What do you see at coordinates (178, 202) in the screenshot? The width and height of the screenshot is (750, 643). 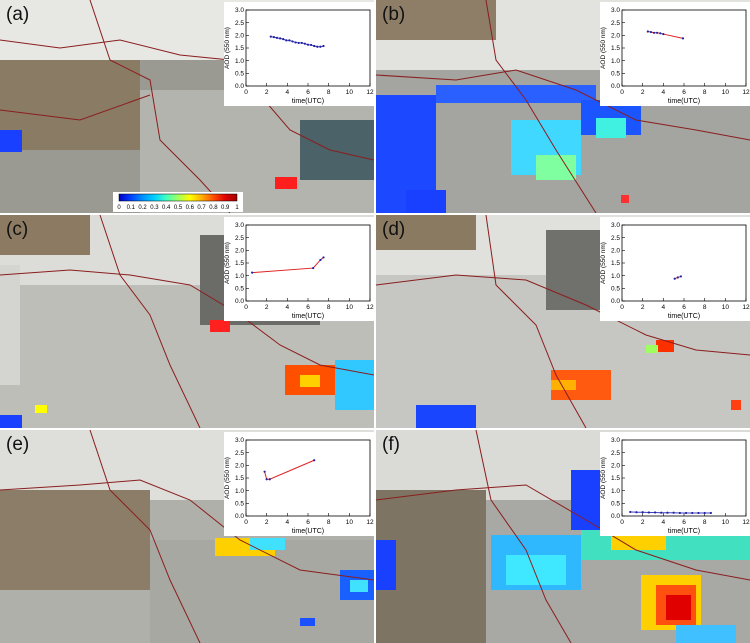 I see `colorbar: 0 0.1 0.2 0.3 0.4 0.5 0.6 0.7 0.8 0.9 1` at bounding box center [178, 202].